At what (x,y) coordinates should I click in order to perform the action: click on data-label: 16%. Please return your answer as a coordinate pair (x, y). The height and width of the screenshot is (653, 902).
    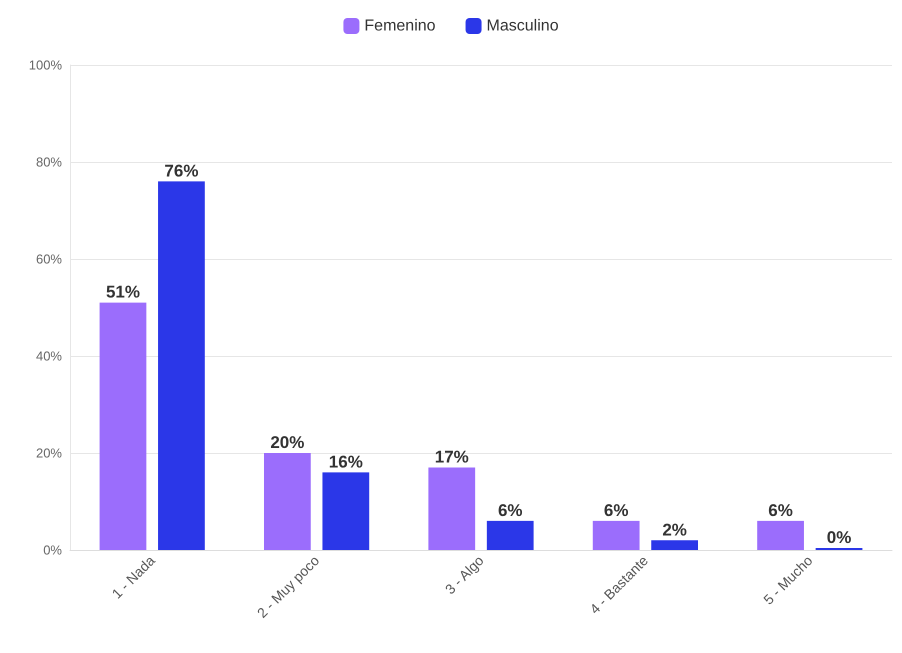
    Looking at the image, I should click on (345, 462).